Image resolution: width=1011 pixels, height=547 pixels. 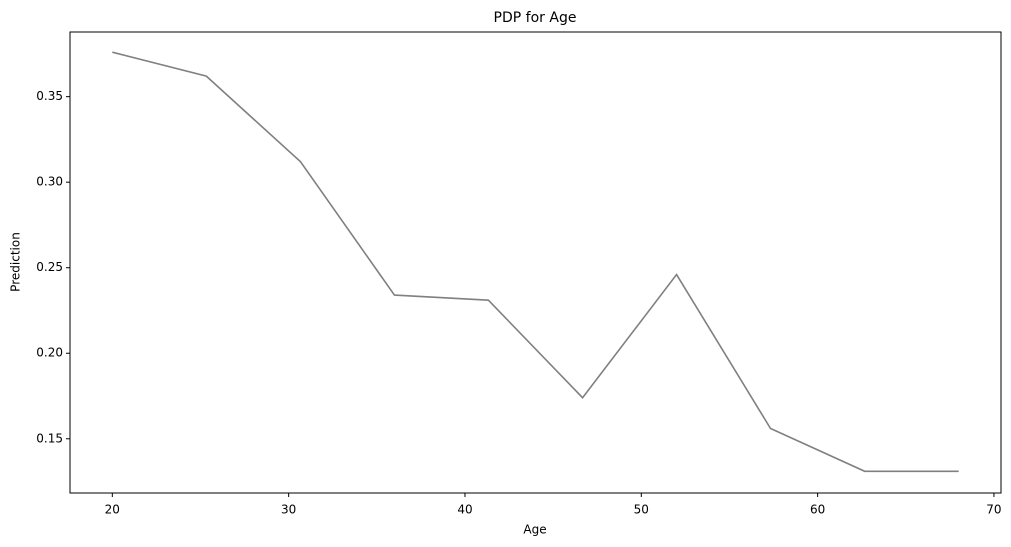 I want to click on x-axis-label: Age, so click(x=534, y=530).